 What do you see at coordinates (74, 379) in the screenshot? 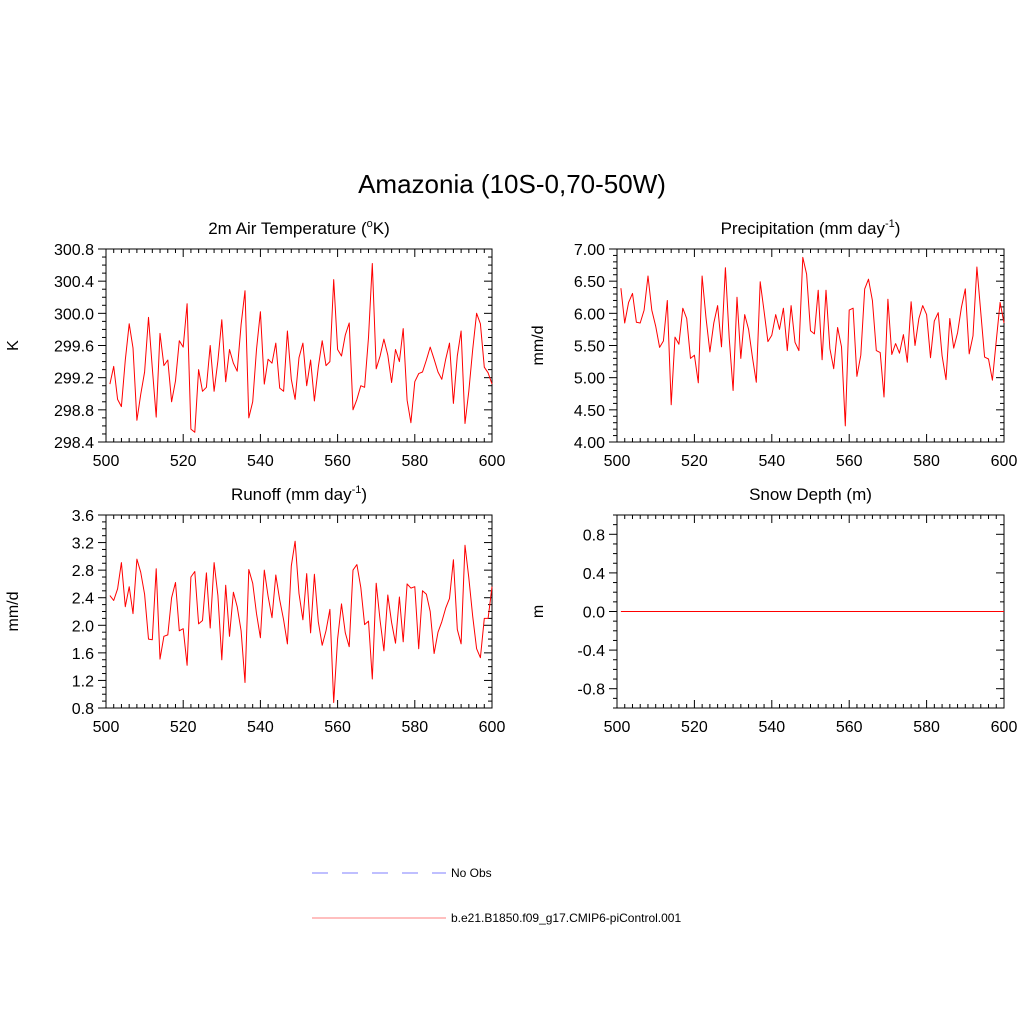
I see `temperature-y-tick-label: 299.2` at bounding box center [74, 379].